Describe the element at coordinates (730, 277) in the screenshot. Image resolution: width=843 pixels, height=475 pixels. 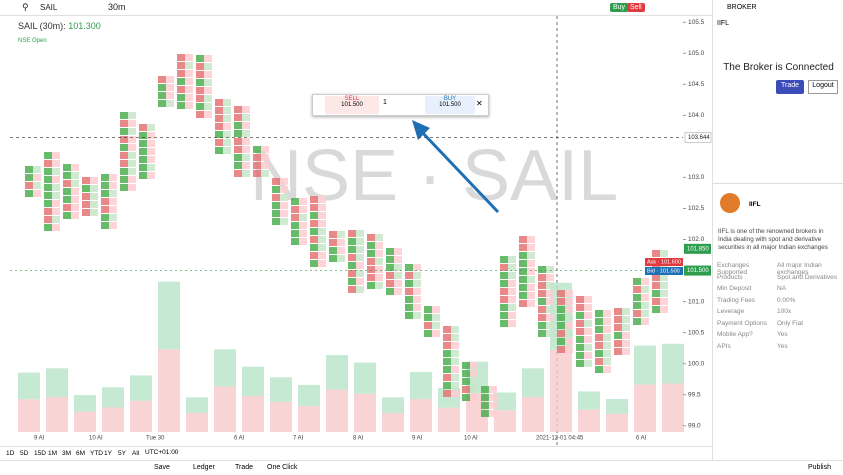
I see `row-key: Products` at that location.